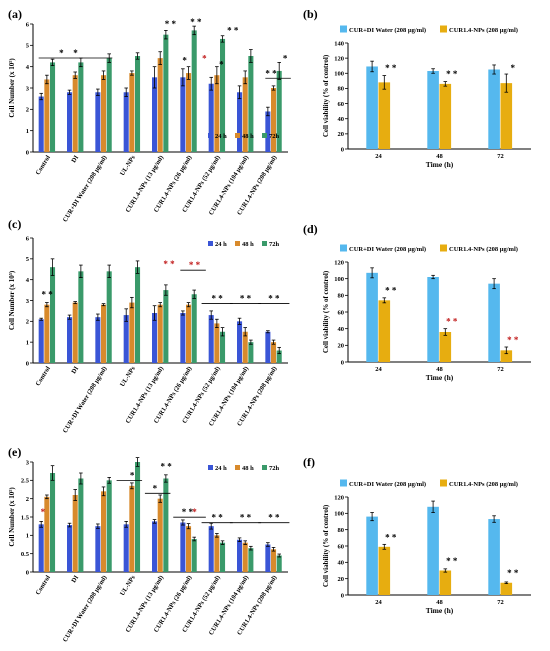  Describe the element at coordinates (70, 548) in the screenshot. I see `bar-e-s0-c1` at that location.